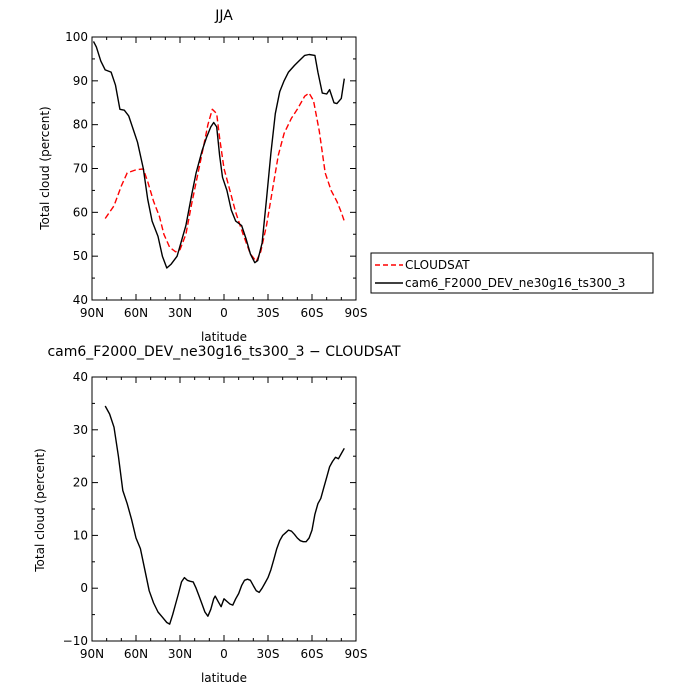 This screenshot has width=690, height=691. What do you see at coordinates (80, 81) in the screenshot?
I see `y-tick-label: 90` at bounding box center [80, 81].